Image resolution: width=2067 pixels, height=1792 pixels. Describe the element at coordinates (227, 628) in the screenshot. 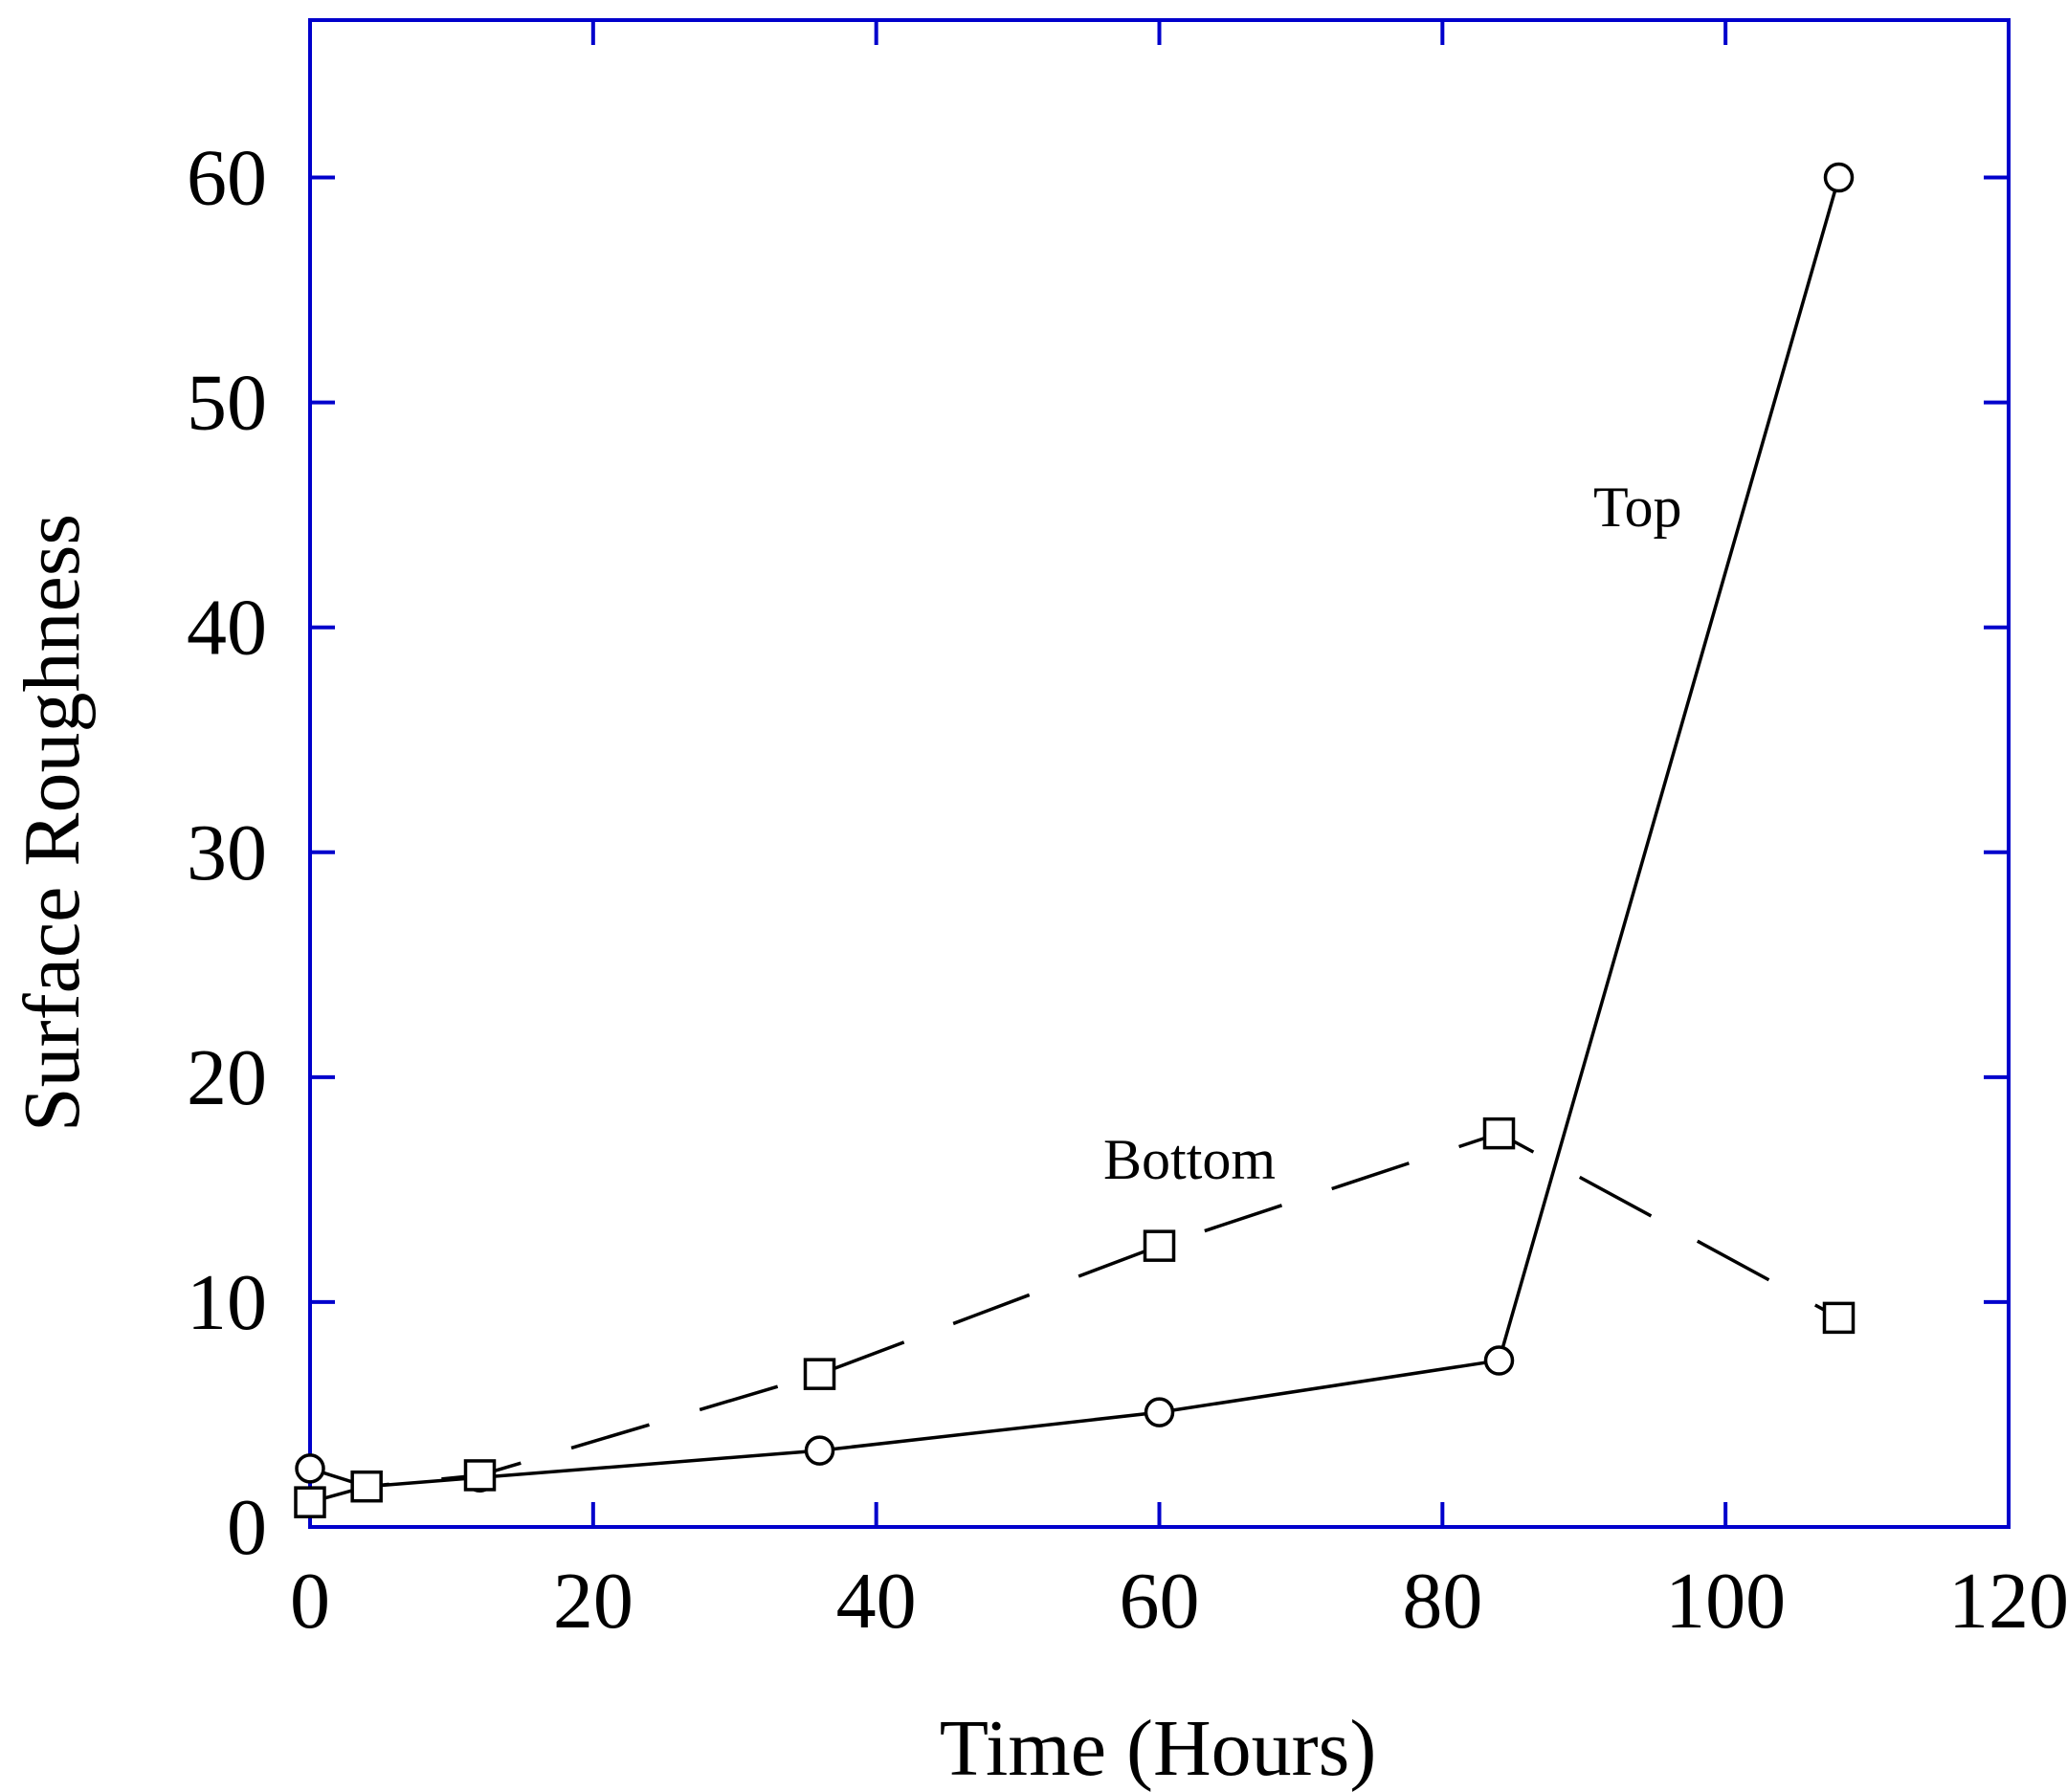

I see `y-tick-label: 40` at that location.